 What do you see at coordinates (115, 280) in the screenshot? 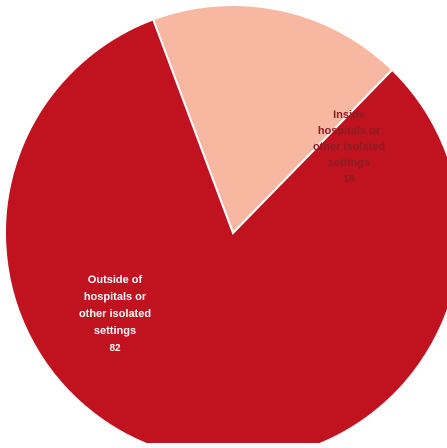
I see `slice-label-line: Outside of` at bounding box center [115, 280].